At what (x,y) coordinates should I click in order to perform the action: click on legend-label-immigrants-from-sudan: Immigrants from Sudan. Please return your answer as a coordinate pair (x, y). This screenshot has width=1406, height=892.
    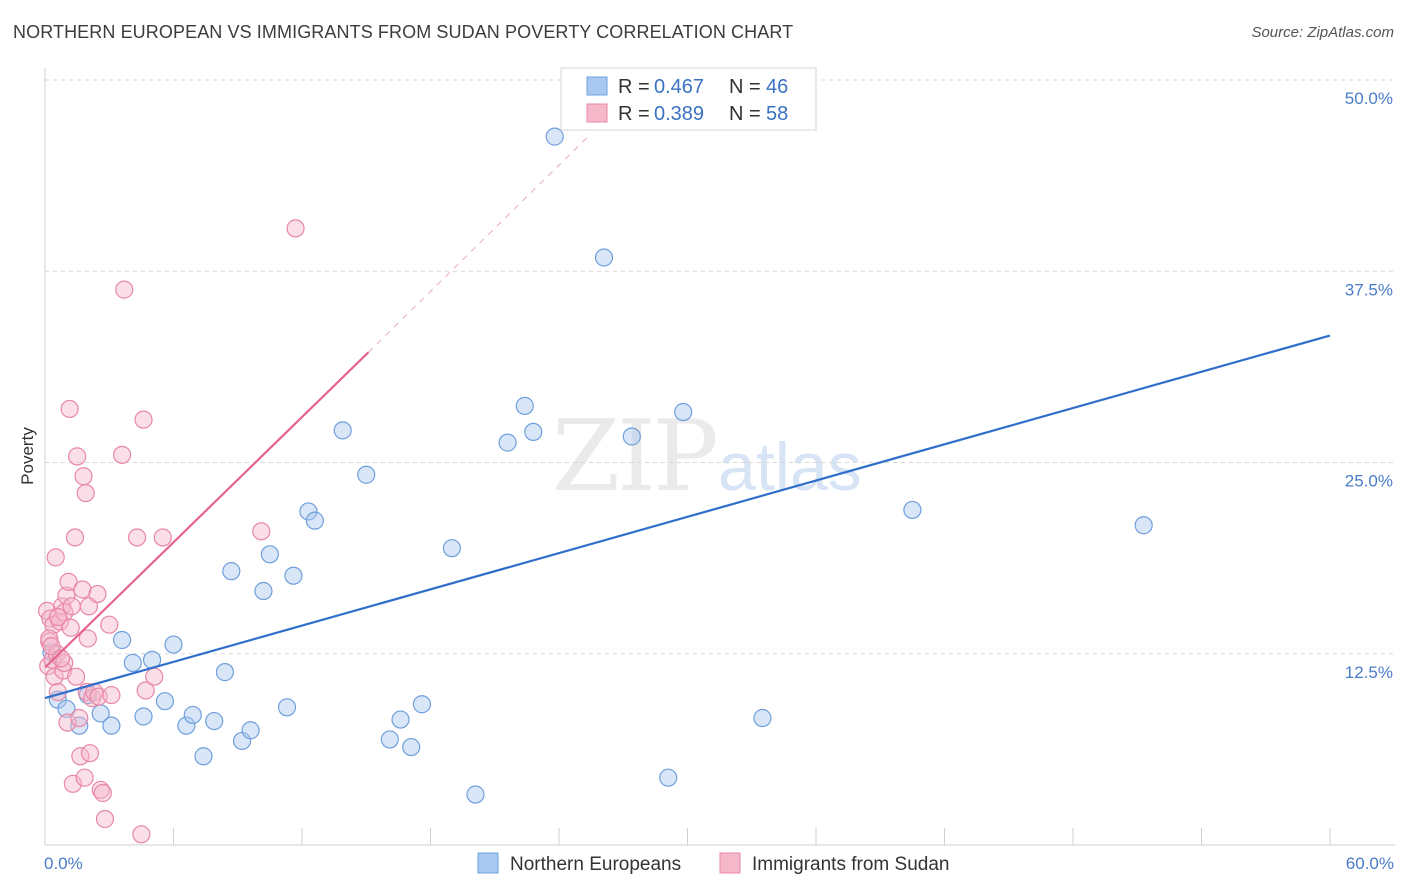
    Looking at the image, I should click on (850, 864).